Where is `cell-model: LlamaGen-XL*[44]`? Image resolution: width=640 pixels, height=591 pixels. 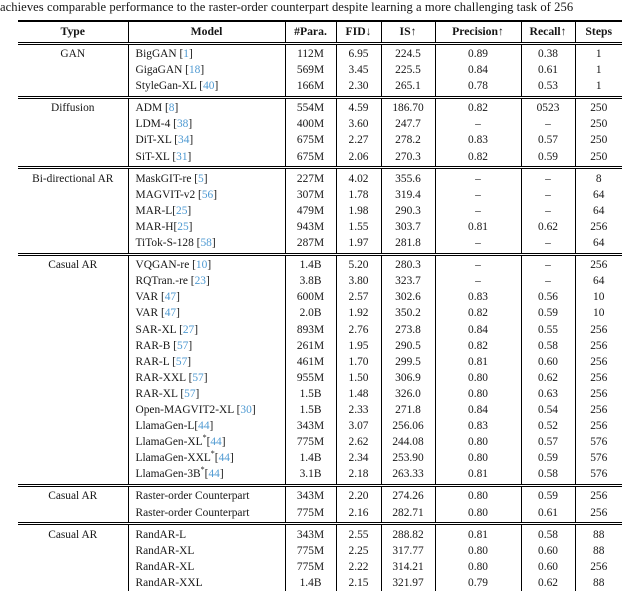
cell-model: LlamaGen-XL*[44] is located at coordinates (207, 442).